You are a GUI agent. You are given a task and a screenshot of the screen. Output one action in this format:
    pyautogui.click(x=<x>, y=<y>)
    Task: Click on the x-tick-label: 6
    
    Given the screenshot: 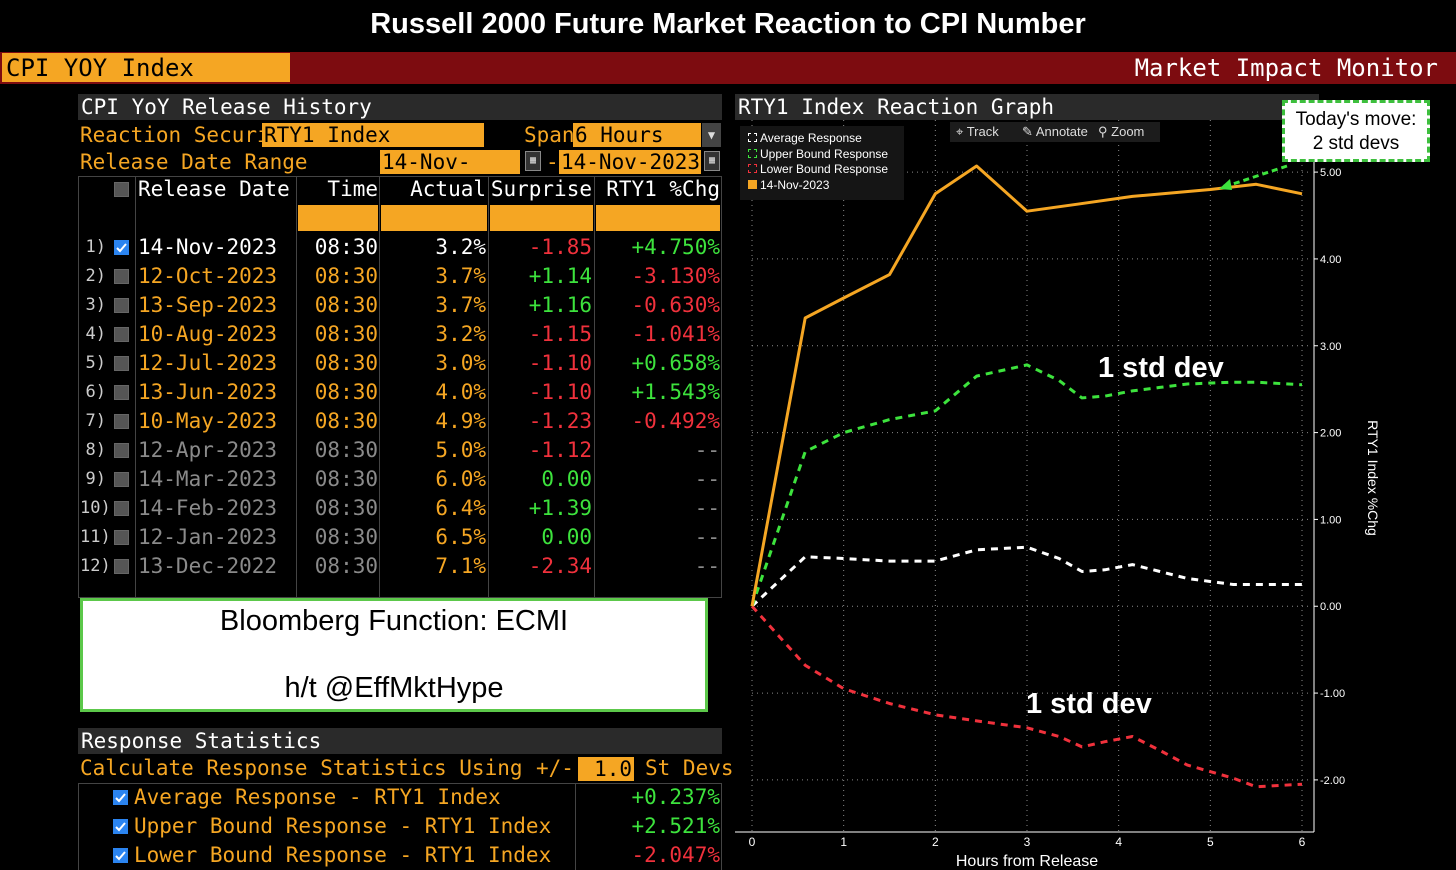 What is the action you would take?
    pyautogui.click(x=1302, y=842)
    